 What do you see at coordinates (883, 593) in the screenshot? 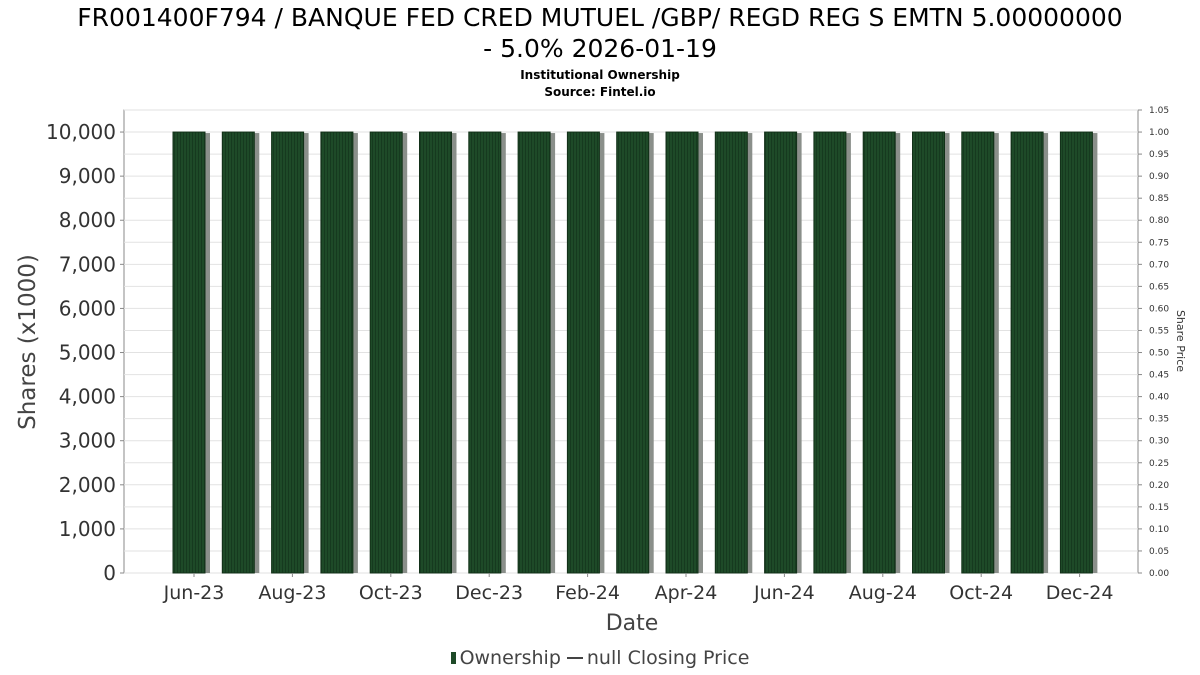
I see `x-tick-label-7: Aug-24` at bounding box center [883, 593].